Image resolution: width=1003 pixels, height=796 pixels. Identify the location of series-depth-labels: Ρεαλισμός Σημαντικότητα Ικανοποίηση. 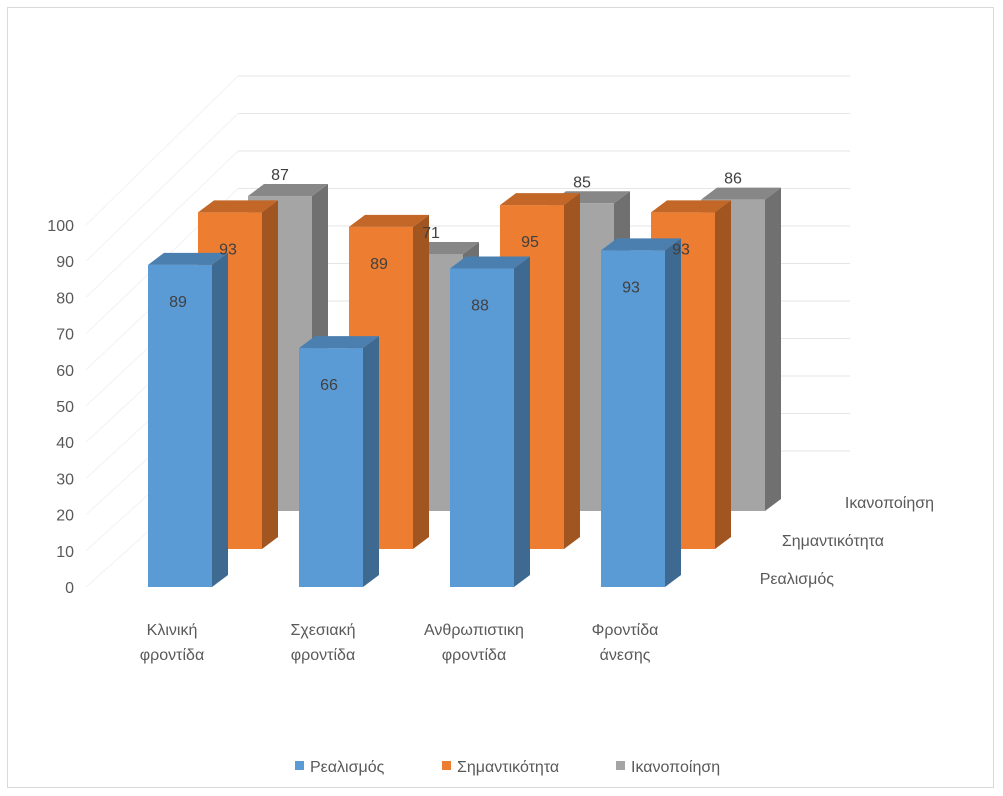
(847, 541).